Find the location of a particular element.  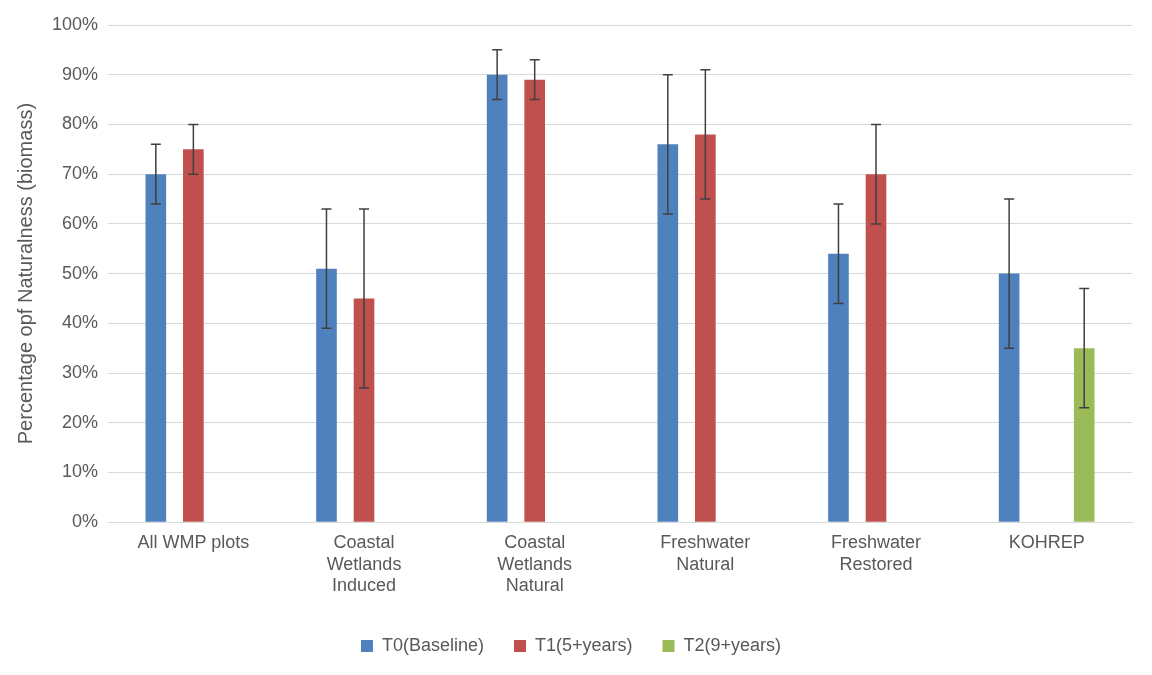

legend-label: T1(5+years) is located at coordinates (583, 644).